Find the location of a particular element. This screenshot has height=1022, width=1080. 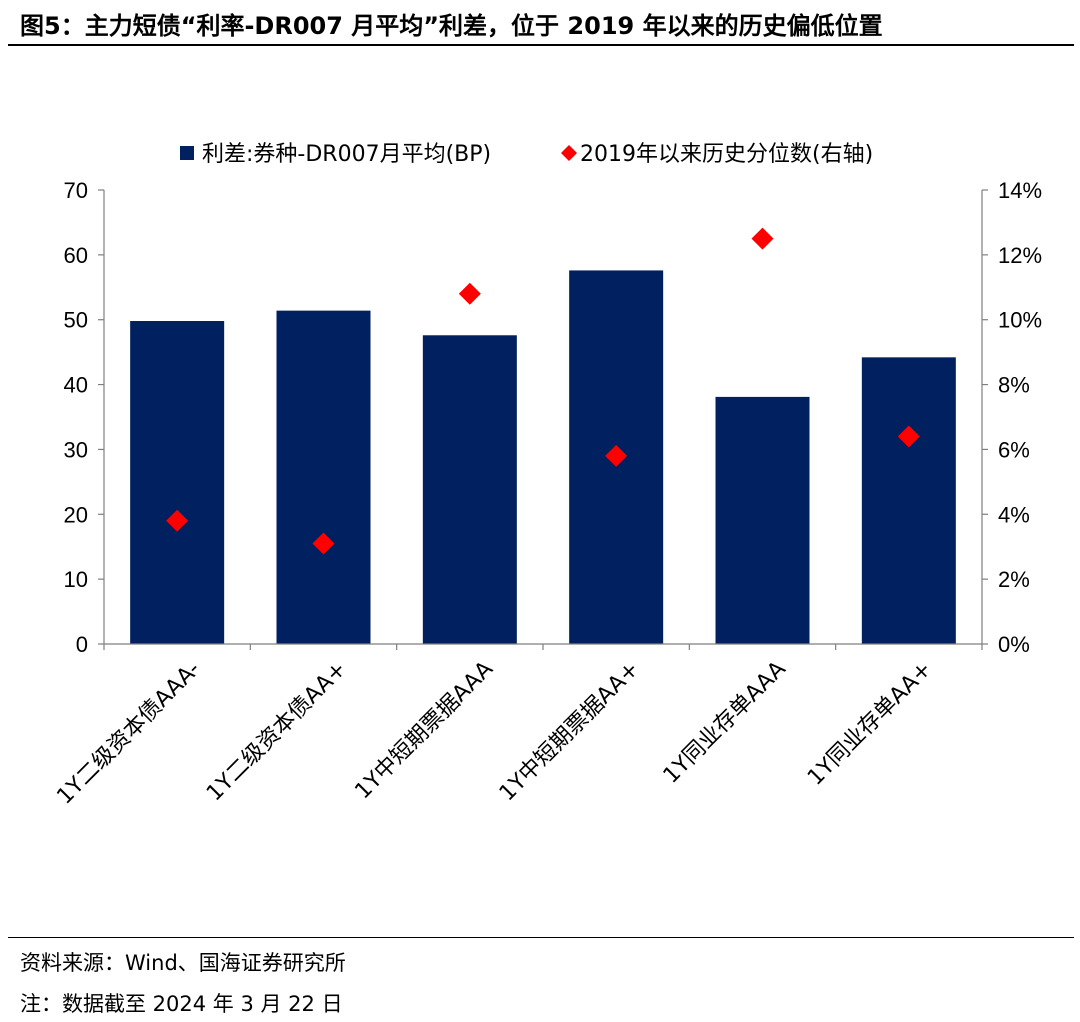

legend: 利差:券种-DR007月平均(BP) 2019年以来历史分位数(右轴) is located at coordinates (526, 154).